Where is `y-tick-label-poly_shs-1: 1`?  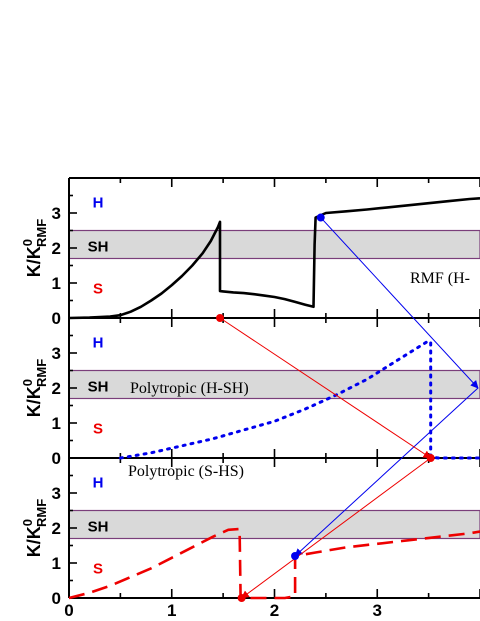
y-tick-label-poly_shs-1: 1 is located at coordinates (56, 563).